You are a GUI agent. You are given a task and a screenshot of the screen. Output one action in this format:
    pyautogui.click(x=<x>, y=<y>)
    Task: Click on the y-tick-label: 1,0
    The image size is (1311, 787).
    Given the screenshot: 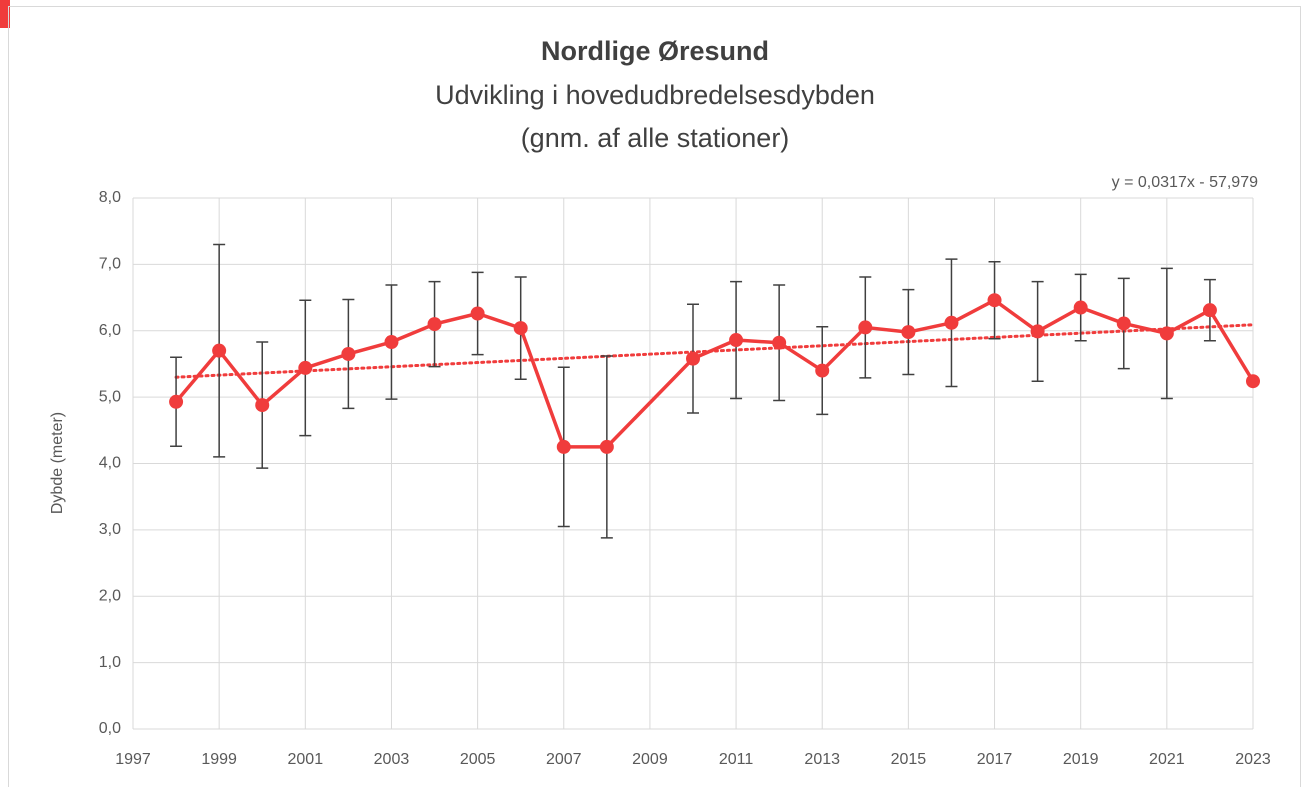 What is the action you would take?
    pyautogui.click(x=110, y=662)
    